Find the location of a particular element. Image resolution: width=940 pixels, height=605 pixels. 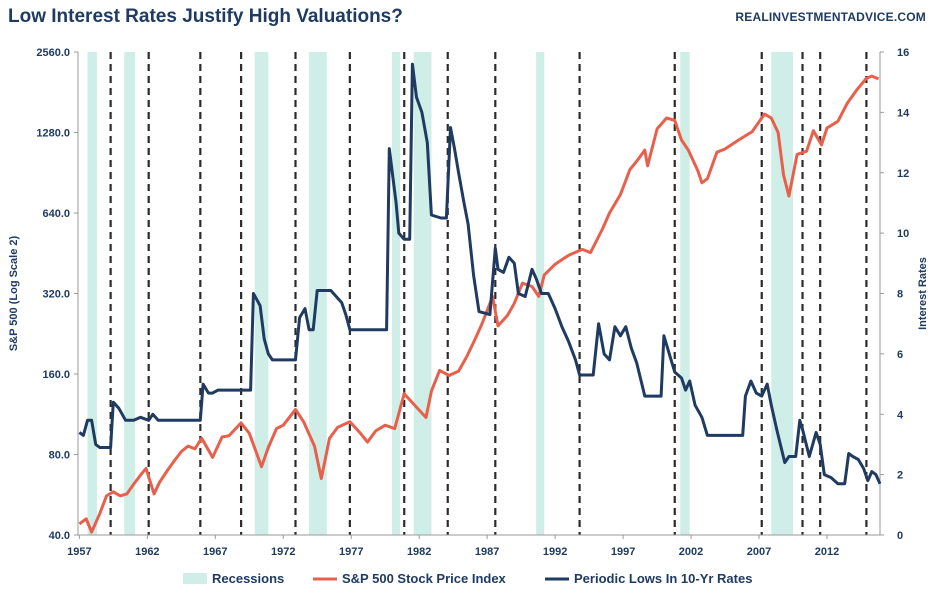

y-right-tick-label: 8 is located at coordinates (900, 295).